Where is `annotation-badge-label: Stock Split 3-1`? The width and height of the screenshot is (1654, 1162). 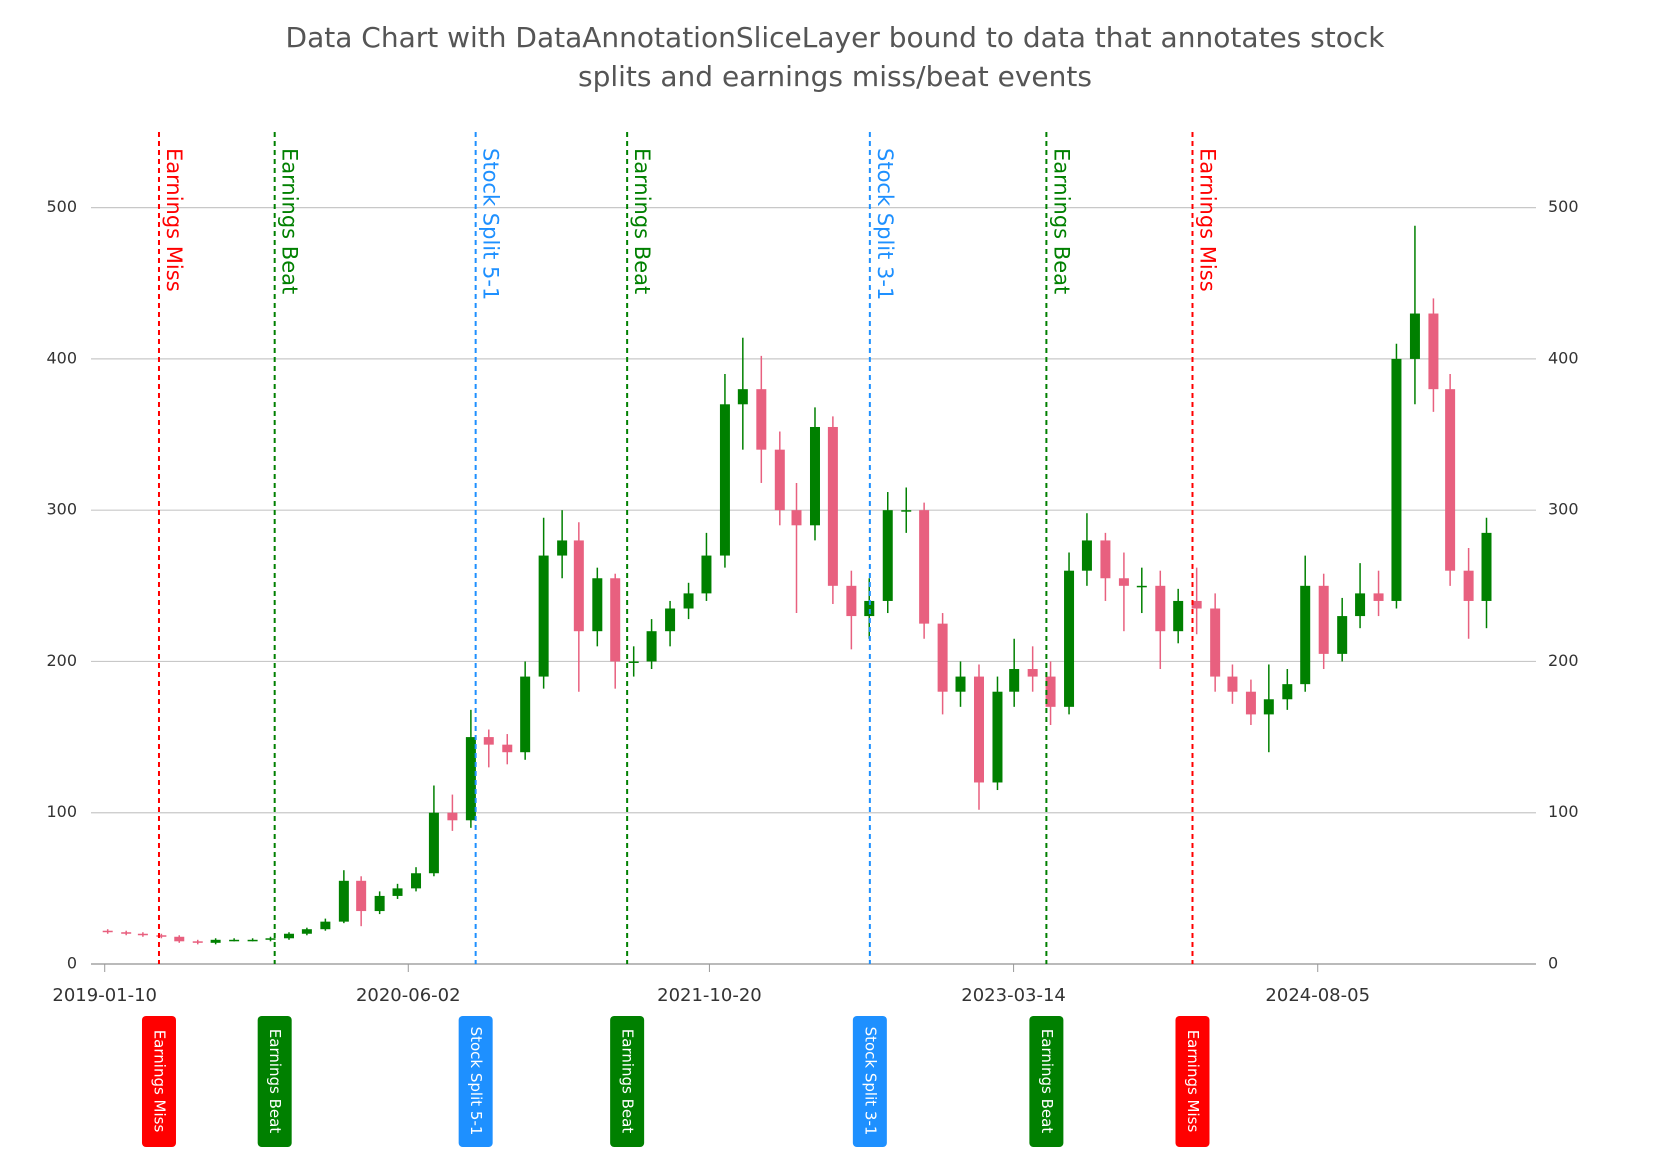 annotation-badge-label: Stock Split 3-1 is located at coordinates (870, 1081).